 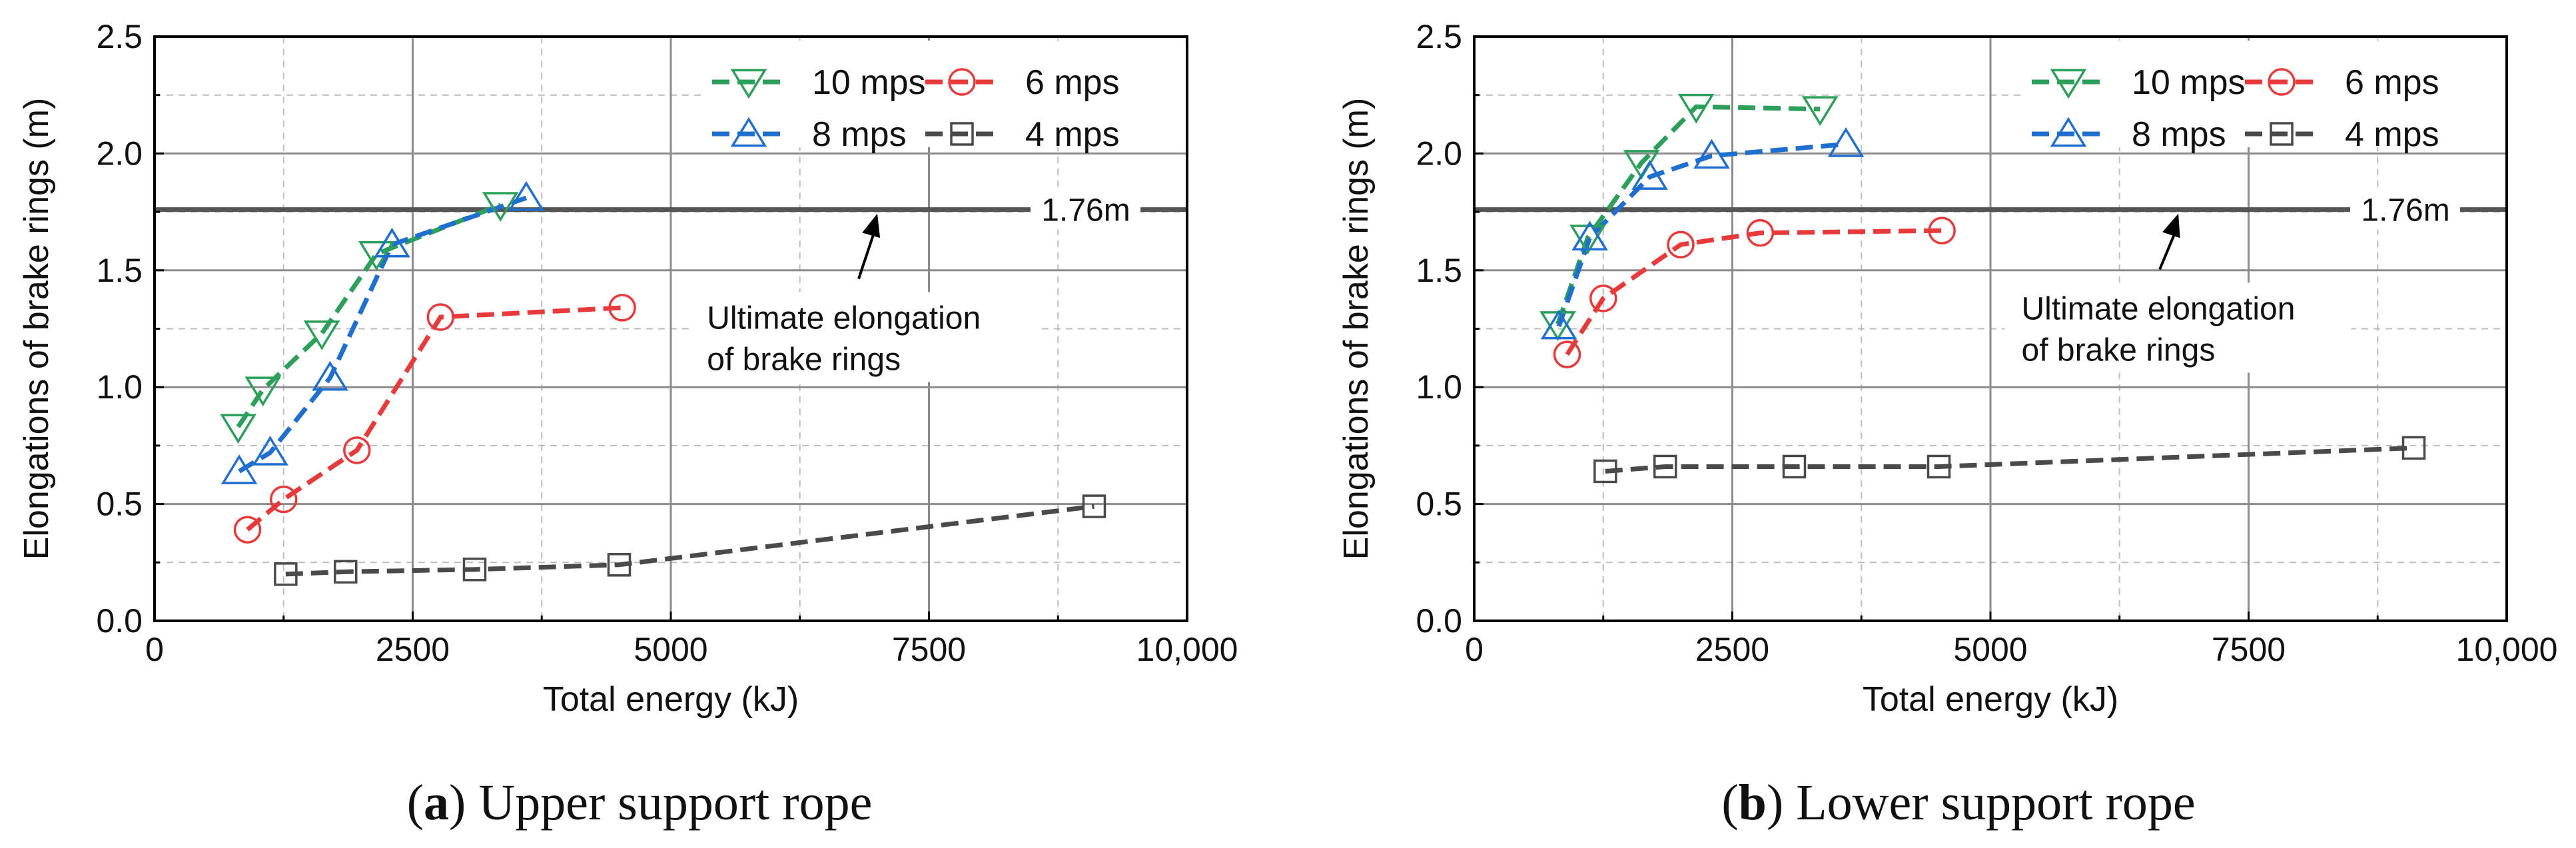 I want to click on y-tick-label: 0.5, so click(x=1439, y=504).